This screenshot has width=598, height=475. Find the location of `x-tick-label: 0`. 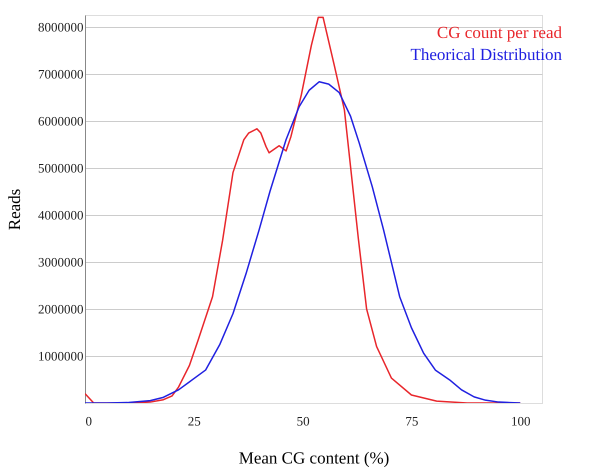

x-tick-label: 0 is located at coordinates (89, 421).